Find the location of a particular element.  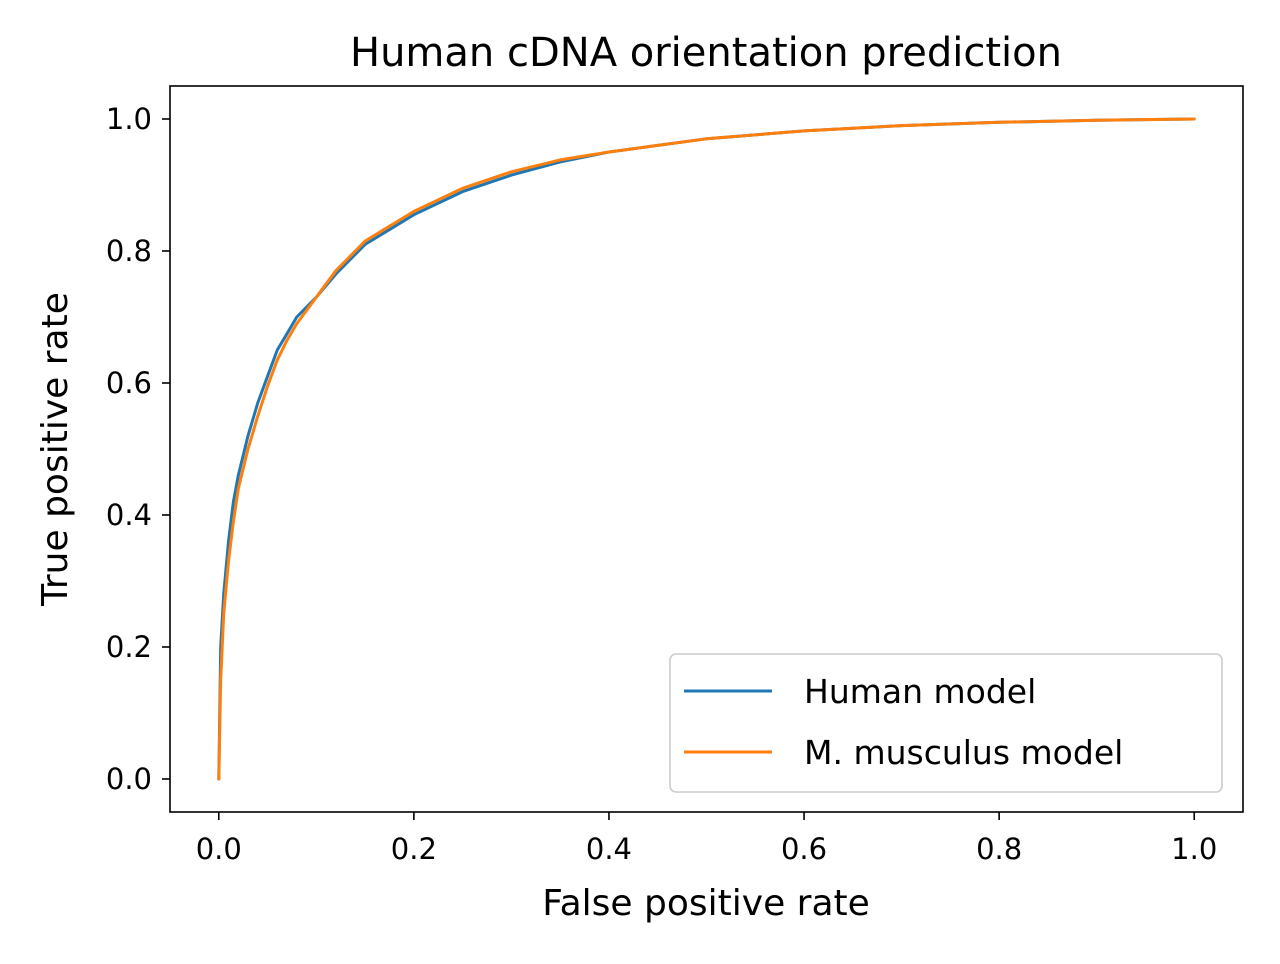

x-tick-label: 0.0 is located at coordinates (219, 849).